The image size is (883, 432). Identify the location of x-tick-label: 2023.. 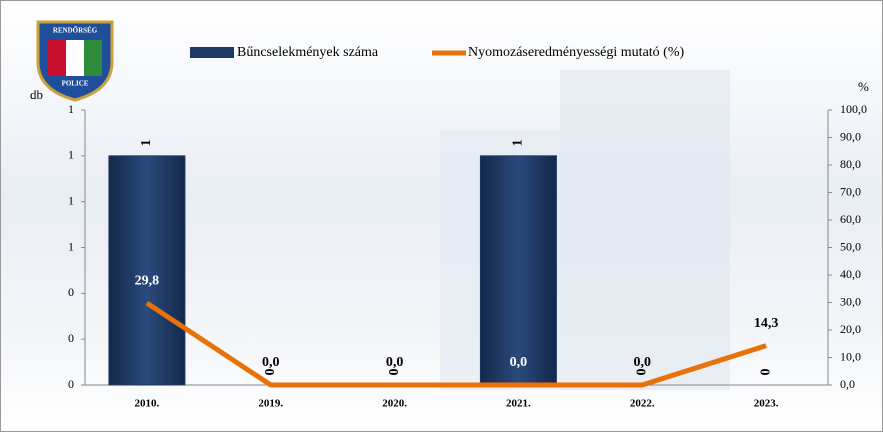
(766, 404).